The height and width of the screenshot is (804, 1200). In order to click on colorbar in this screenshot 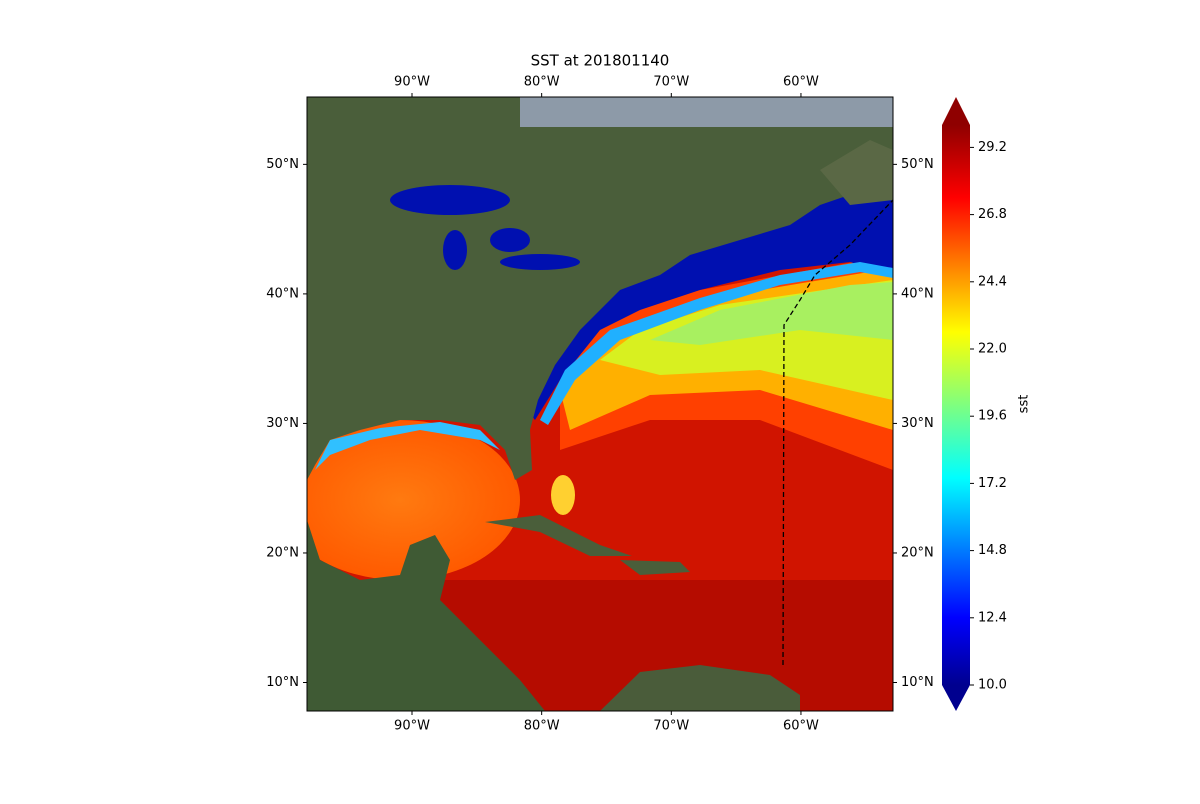, I will do `click(956, 405)`.